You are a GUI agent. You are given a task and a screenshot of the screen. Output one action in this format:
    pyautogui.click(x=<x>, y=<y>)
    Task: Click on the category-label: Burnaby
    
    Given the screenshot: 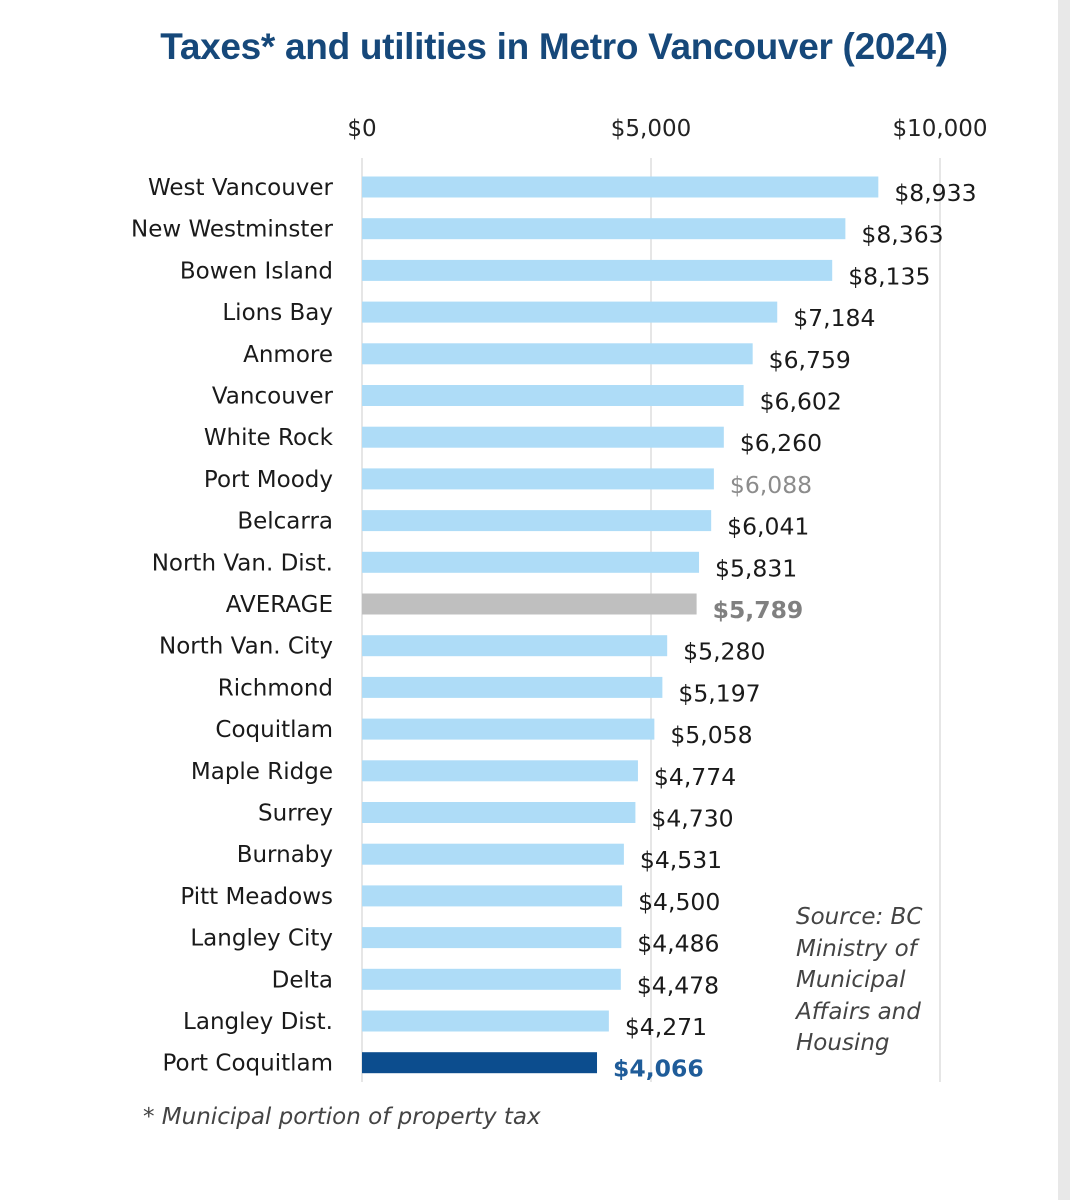 What is the action you would take?
    pyautogui.click(x=285, y=855)
    